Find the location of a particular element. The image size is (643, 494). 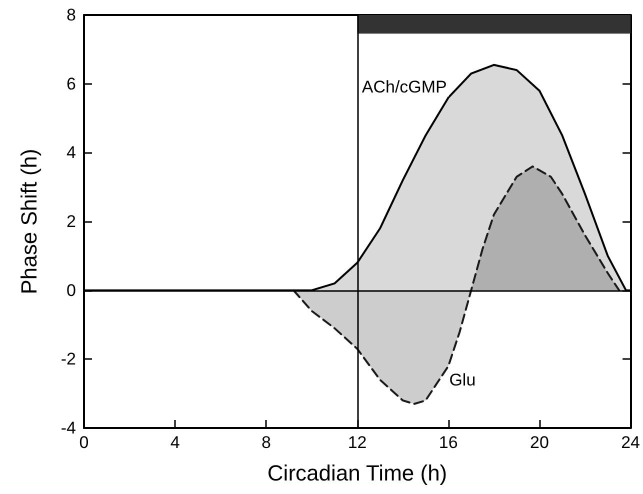

y-tick-label: 0 is located at coordinates (71, 290).